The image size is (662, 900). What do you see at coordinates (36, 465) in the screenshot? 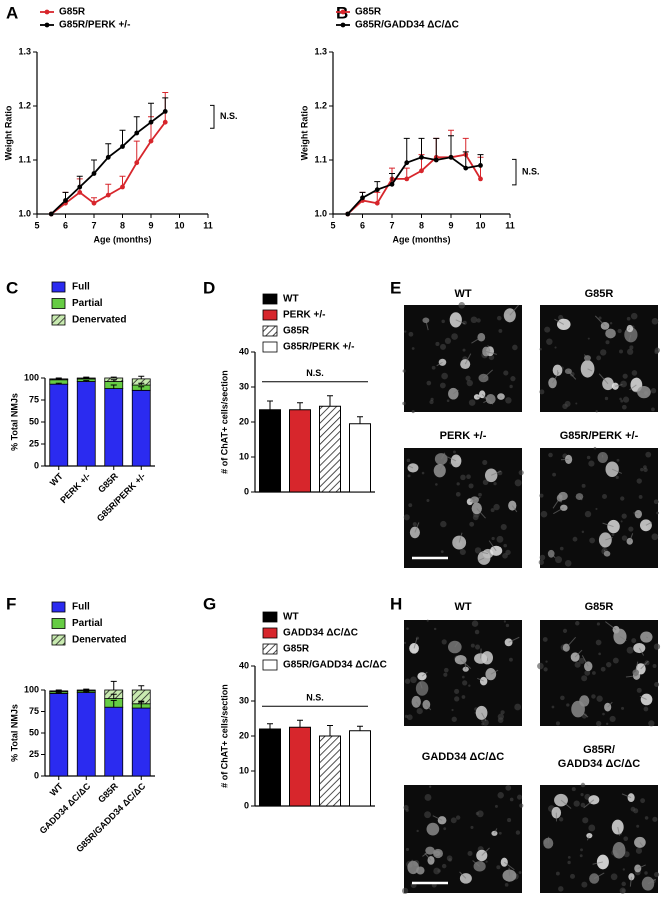
I see `y-tick-label: 0` at bounding box center [36, 465].